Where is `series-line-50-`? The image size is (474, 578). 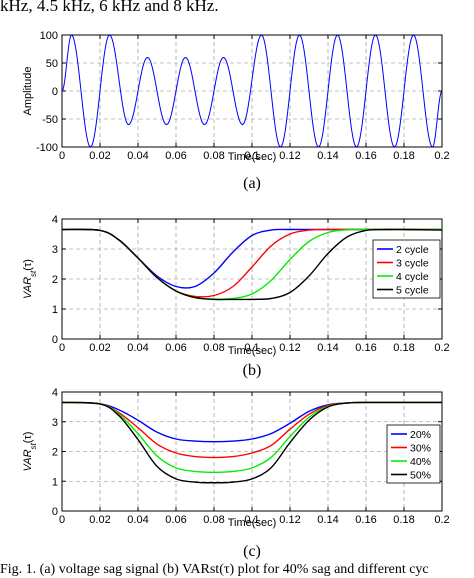
series-line-50- is located at coordinates (252, 442).